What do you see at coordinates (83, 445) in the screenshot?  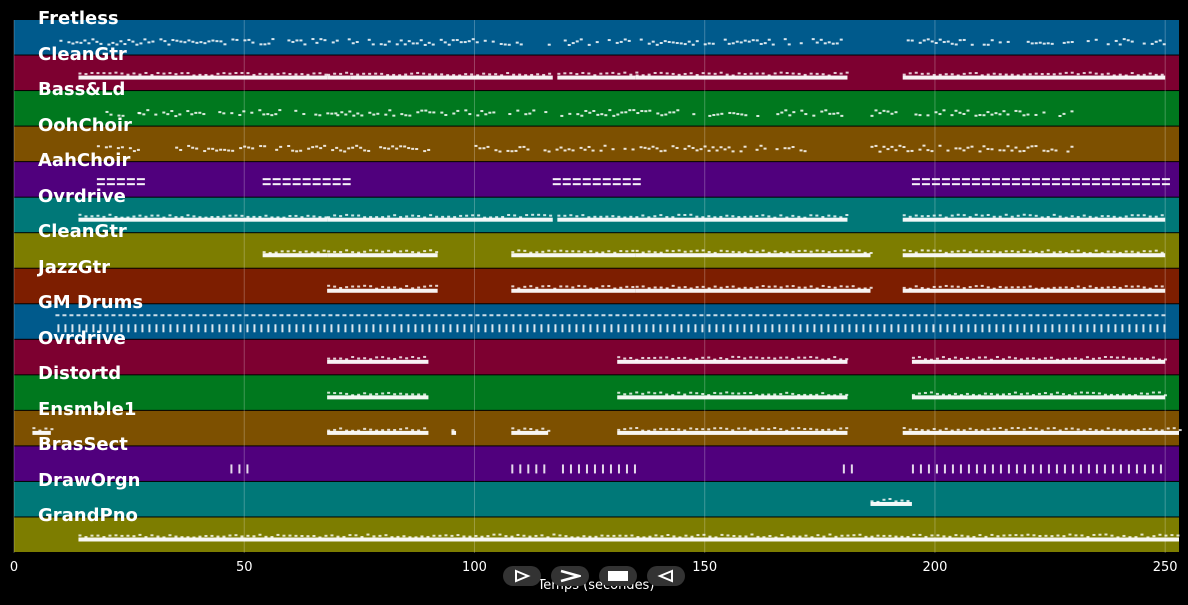 I see `track-label: BrasSect` at bounding box center [83, 445].